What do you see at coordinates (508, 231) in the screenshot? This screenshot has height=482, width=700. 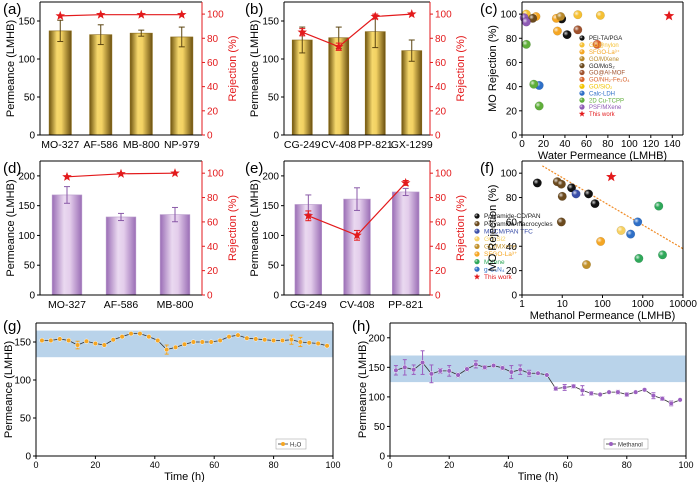 I see `legend-label: MPCM/PAN TFC` at bounding box center [508, 231].